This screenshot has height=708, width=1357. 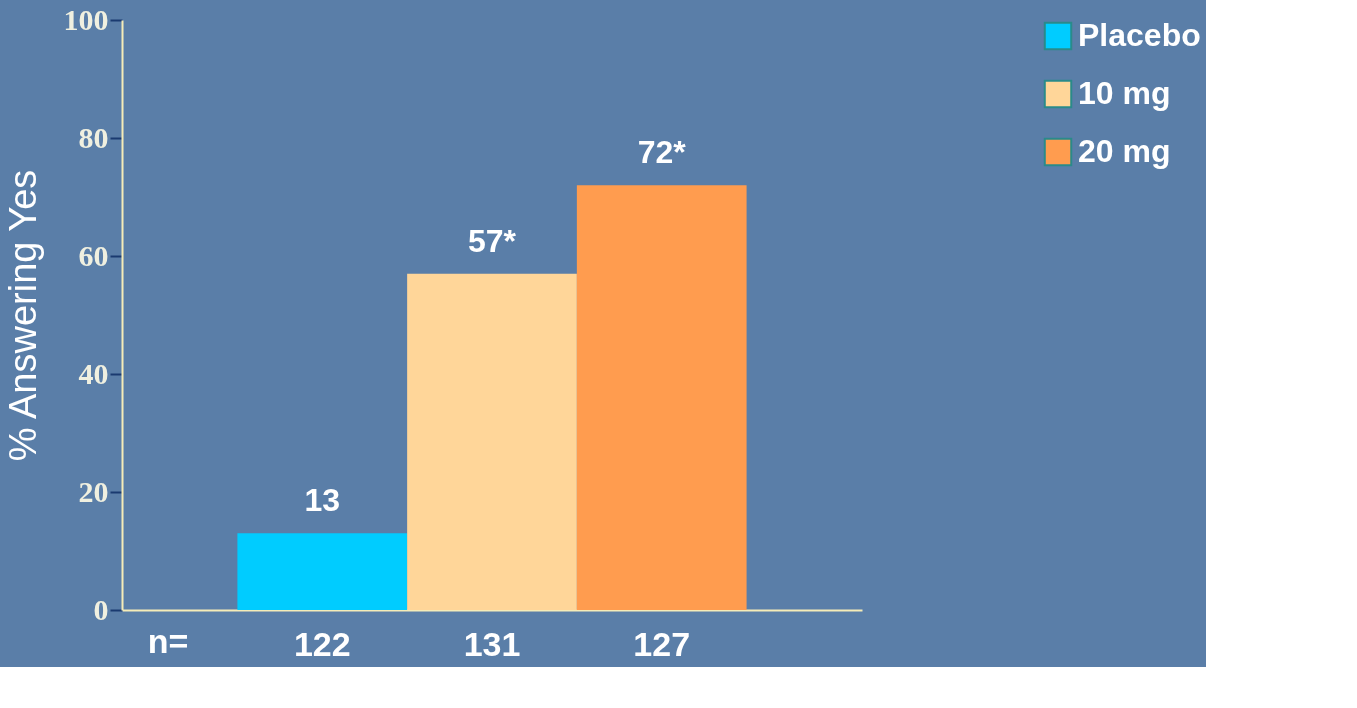 What do you see at coordinates (101, 609) in the screenshot?
I see `y-tick-label: 0` at bounding box center [101, 609].